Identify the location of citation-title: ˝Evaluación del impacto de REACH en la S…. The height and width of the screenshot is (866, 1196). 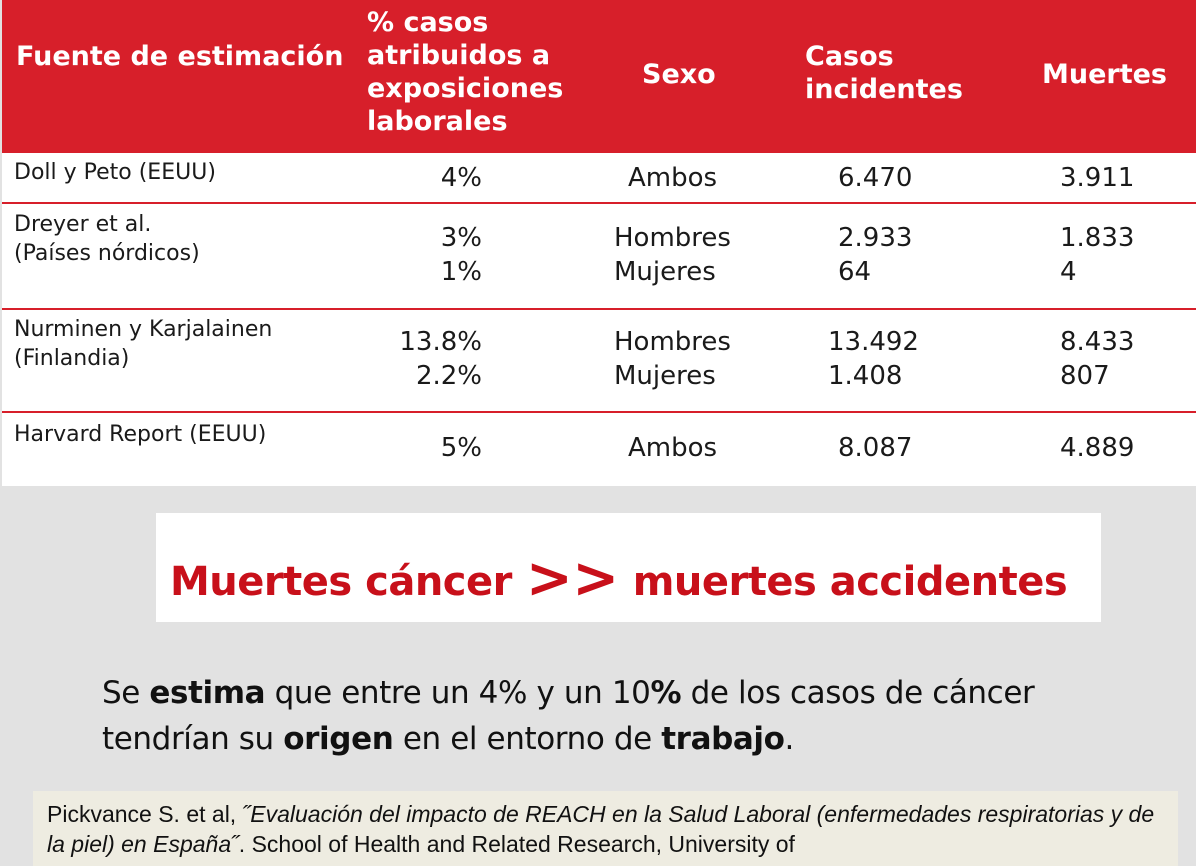
(601, 829).